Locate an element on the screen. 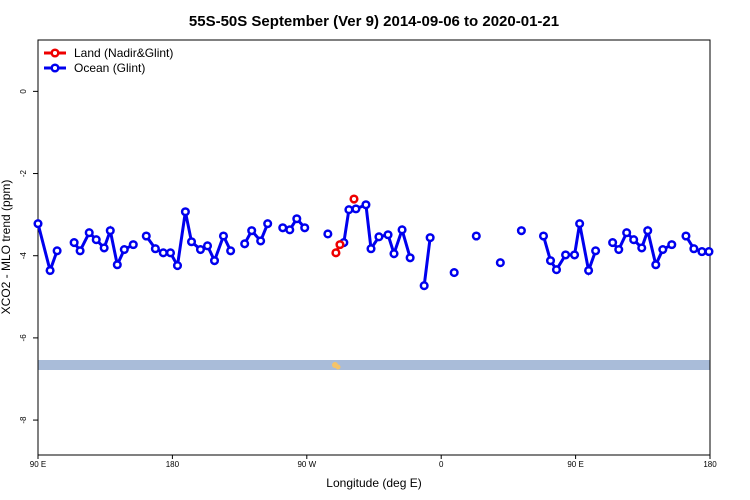  y-axis-label: XCO2 - MLO trend (ppm) is located at coordinates (6, 247).